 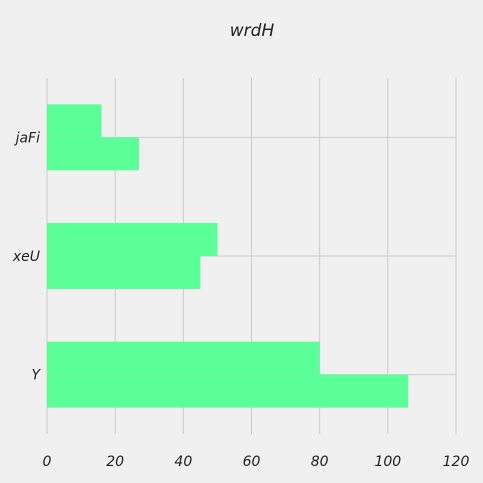 I want to click on x-axis-ticks: 0 20 40 60 80 100 120, so click(x=256, y=462).